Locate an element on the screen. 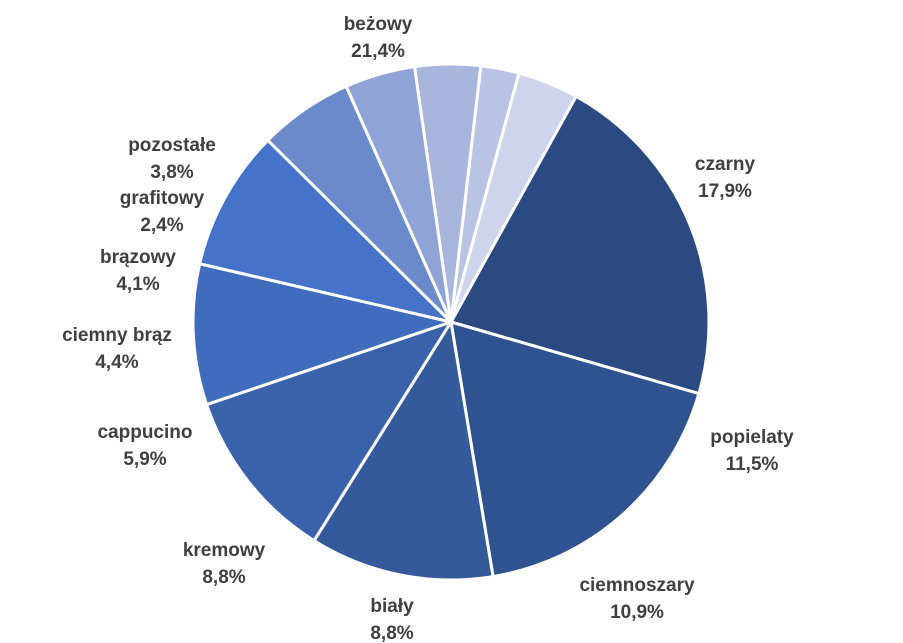  slice-value-4: 10,9% is located at coordinates (637, 612).